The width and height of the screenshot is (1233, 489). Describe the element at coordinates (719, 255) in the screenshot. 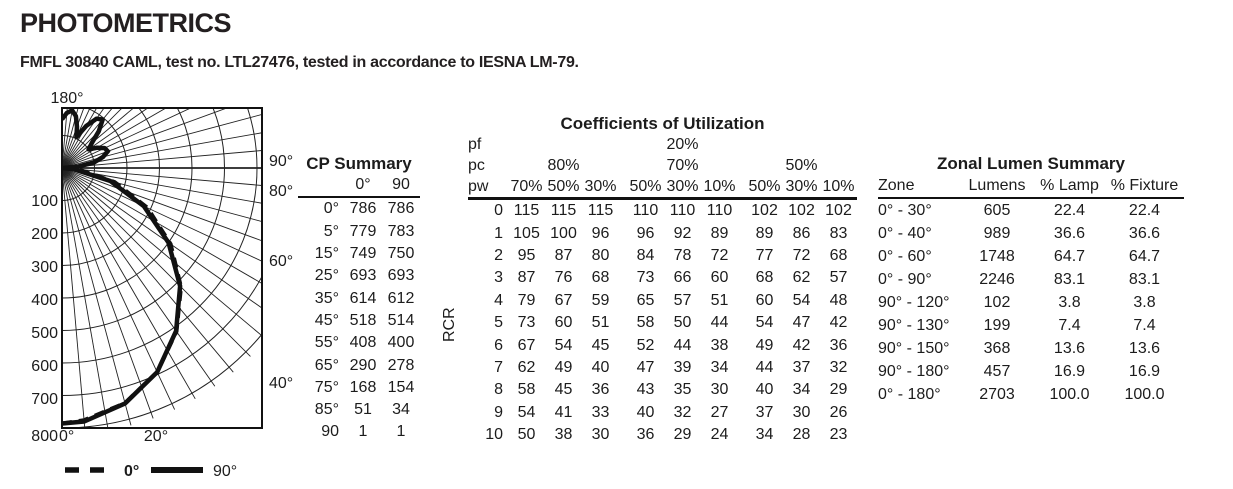

I see `cou-value: 72` at that location.